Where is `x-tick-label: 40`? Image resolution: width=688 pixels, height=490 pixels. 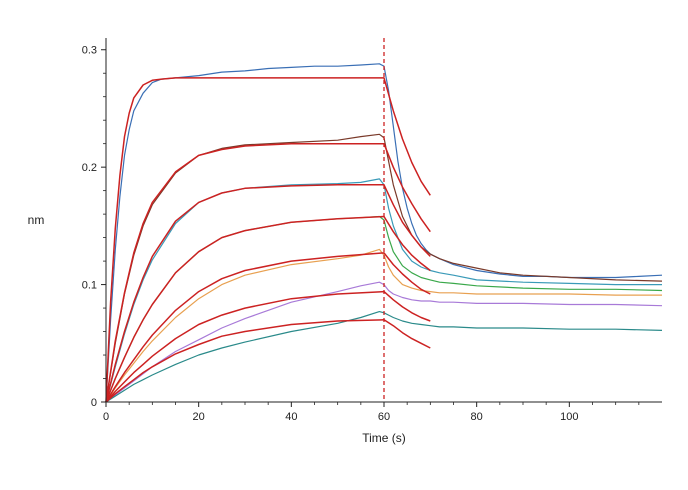
x-tick-label: 40 is located at coordinates (291, 417).